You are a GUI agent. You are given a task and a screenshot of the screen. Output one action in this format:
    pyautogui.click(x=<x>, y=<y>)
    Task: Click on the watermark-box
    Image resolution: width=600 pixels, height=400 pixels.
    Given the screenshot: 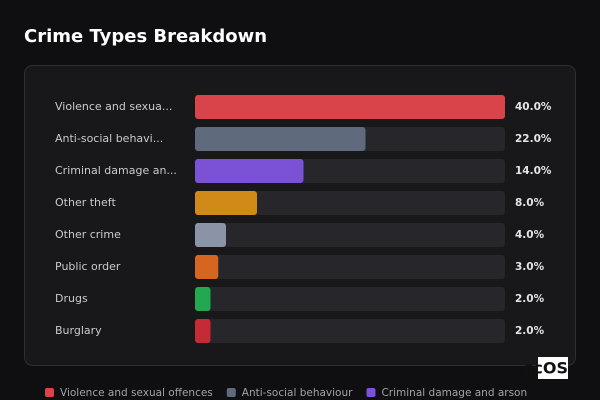 What is the action you would take?
    pyautogui.click(x=553, y=368)
    